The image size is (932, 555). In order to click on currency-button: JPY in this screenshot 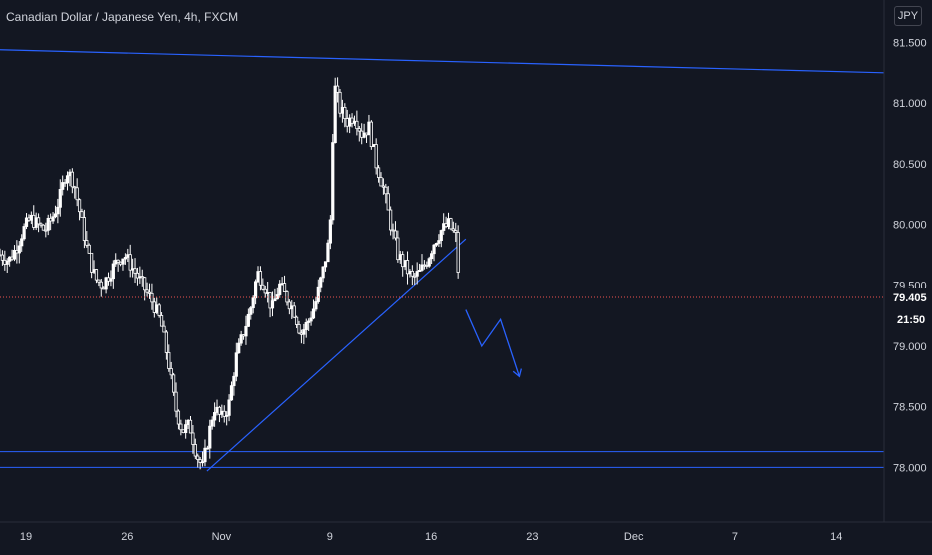, I will do `click(908, 16)`.